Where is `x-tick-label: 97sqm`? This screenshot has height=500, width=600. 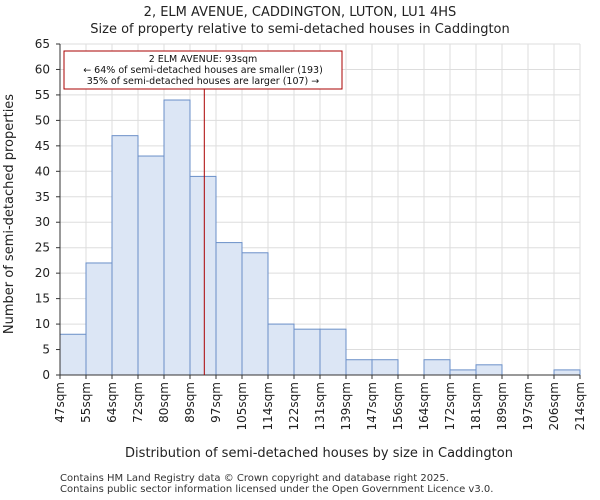 x-tick-label: 97sqm is located at coordinates (216, 402).